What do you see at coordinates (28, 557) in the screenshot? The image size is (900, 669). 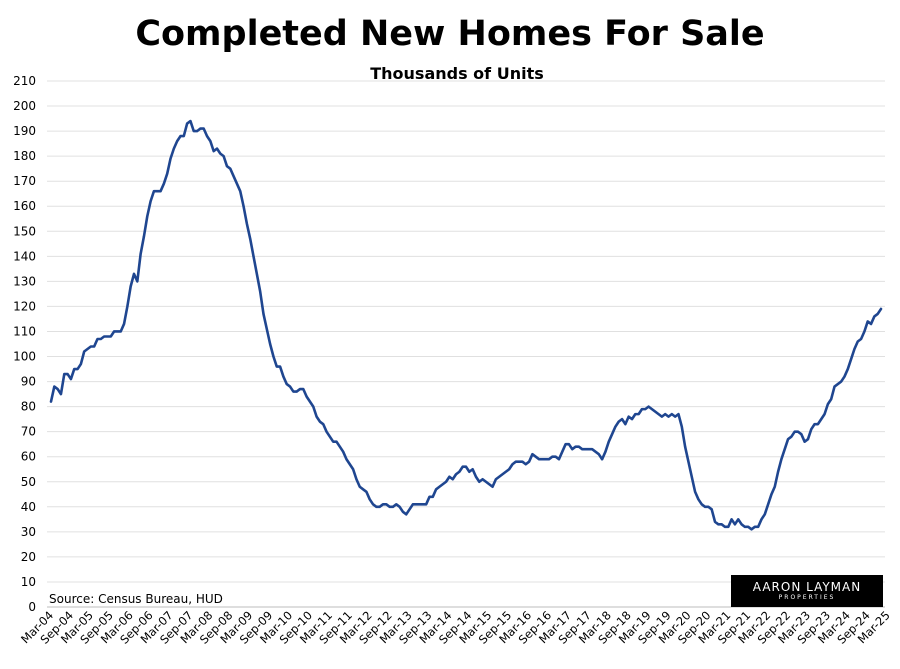 I see `y-tick-label: 20` at bounding box center [28, 557].